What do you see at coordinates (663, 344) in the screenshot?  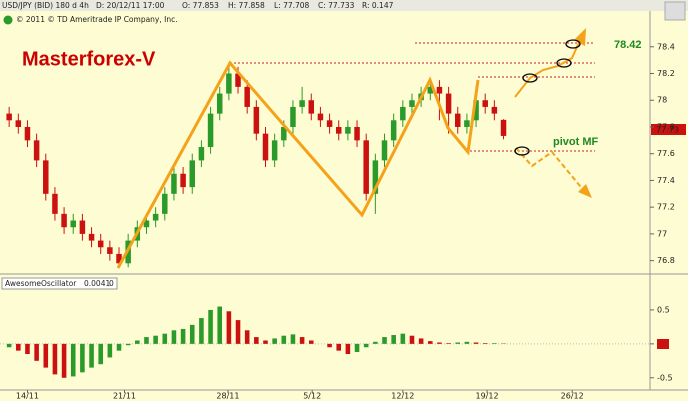 I see `oscillator-marker` at bounding box center [663, 344].